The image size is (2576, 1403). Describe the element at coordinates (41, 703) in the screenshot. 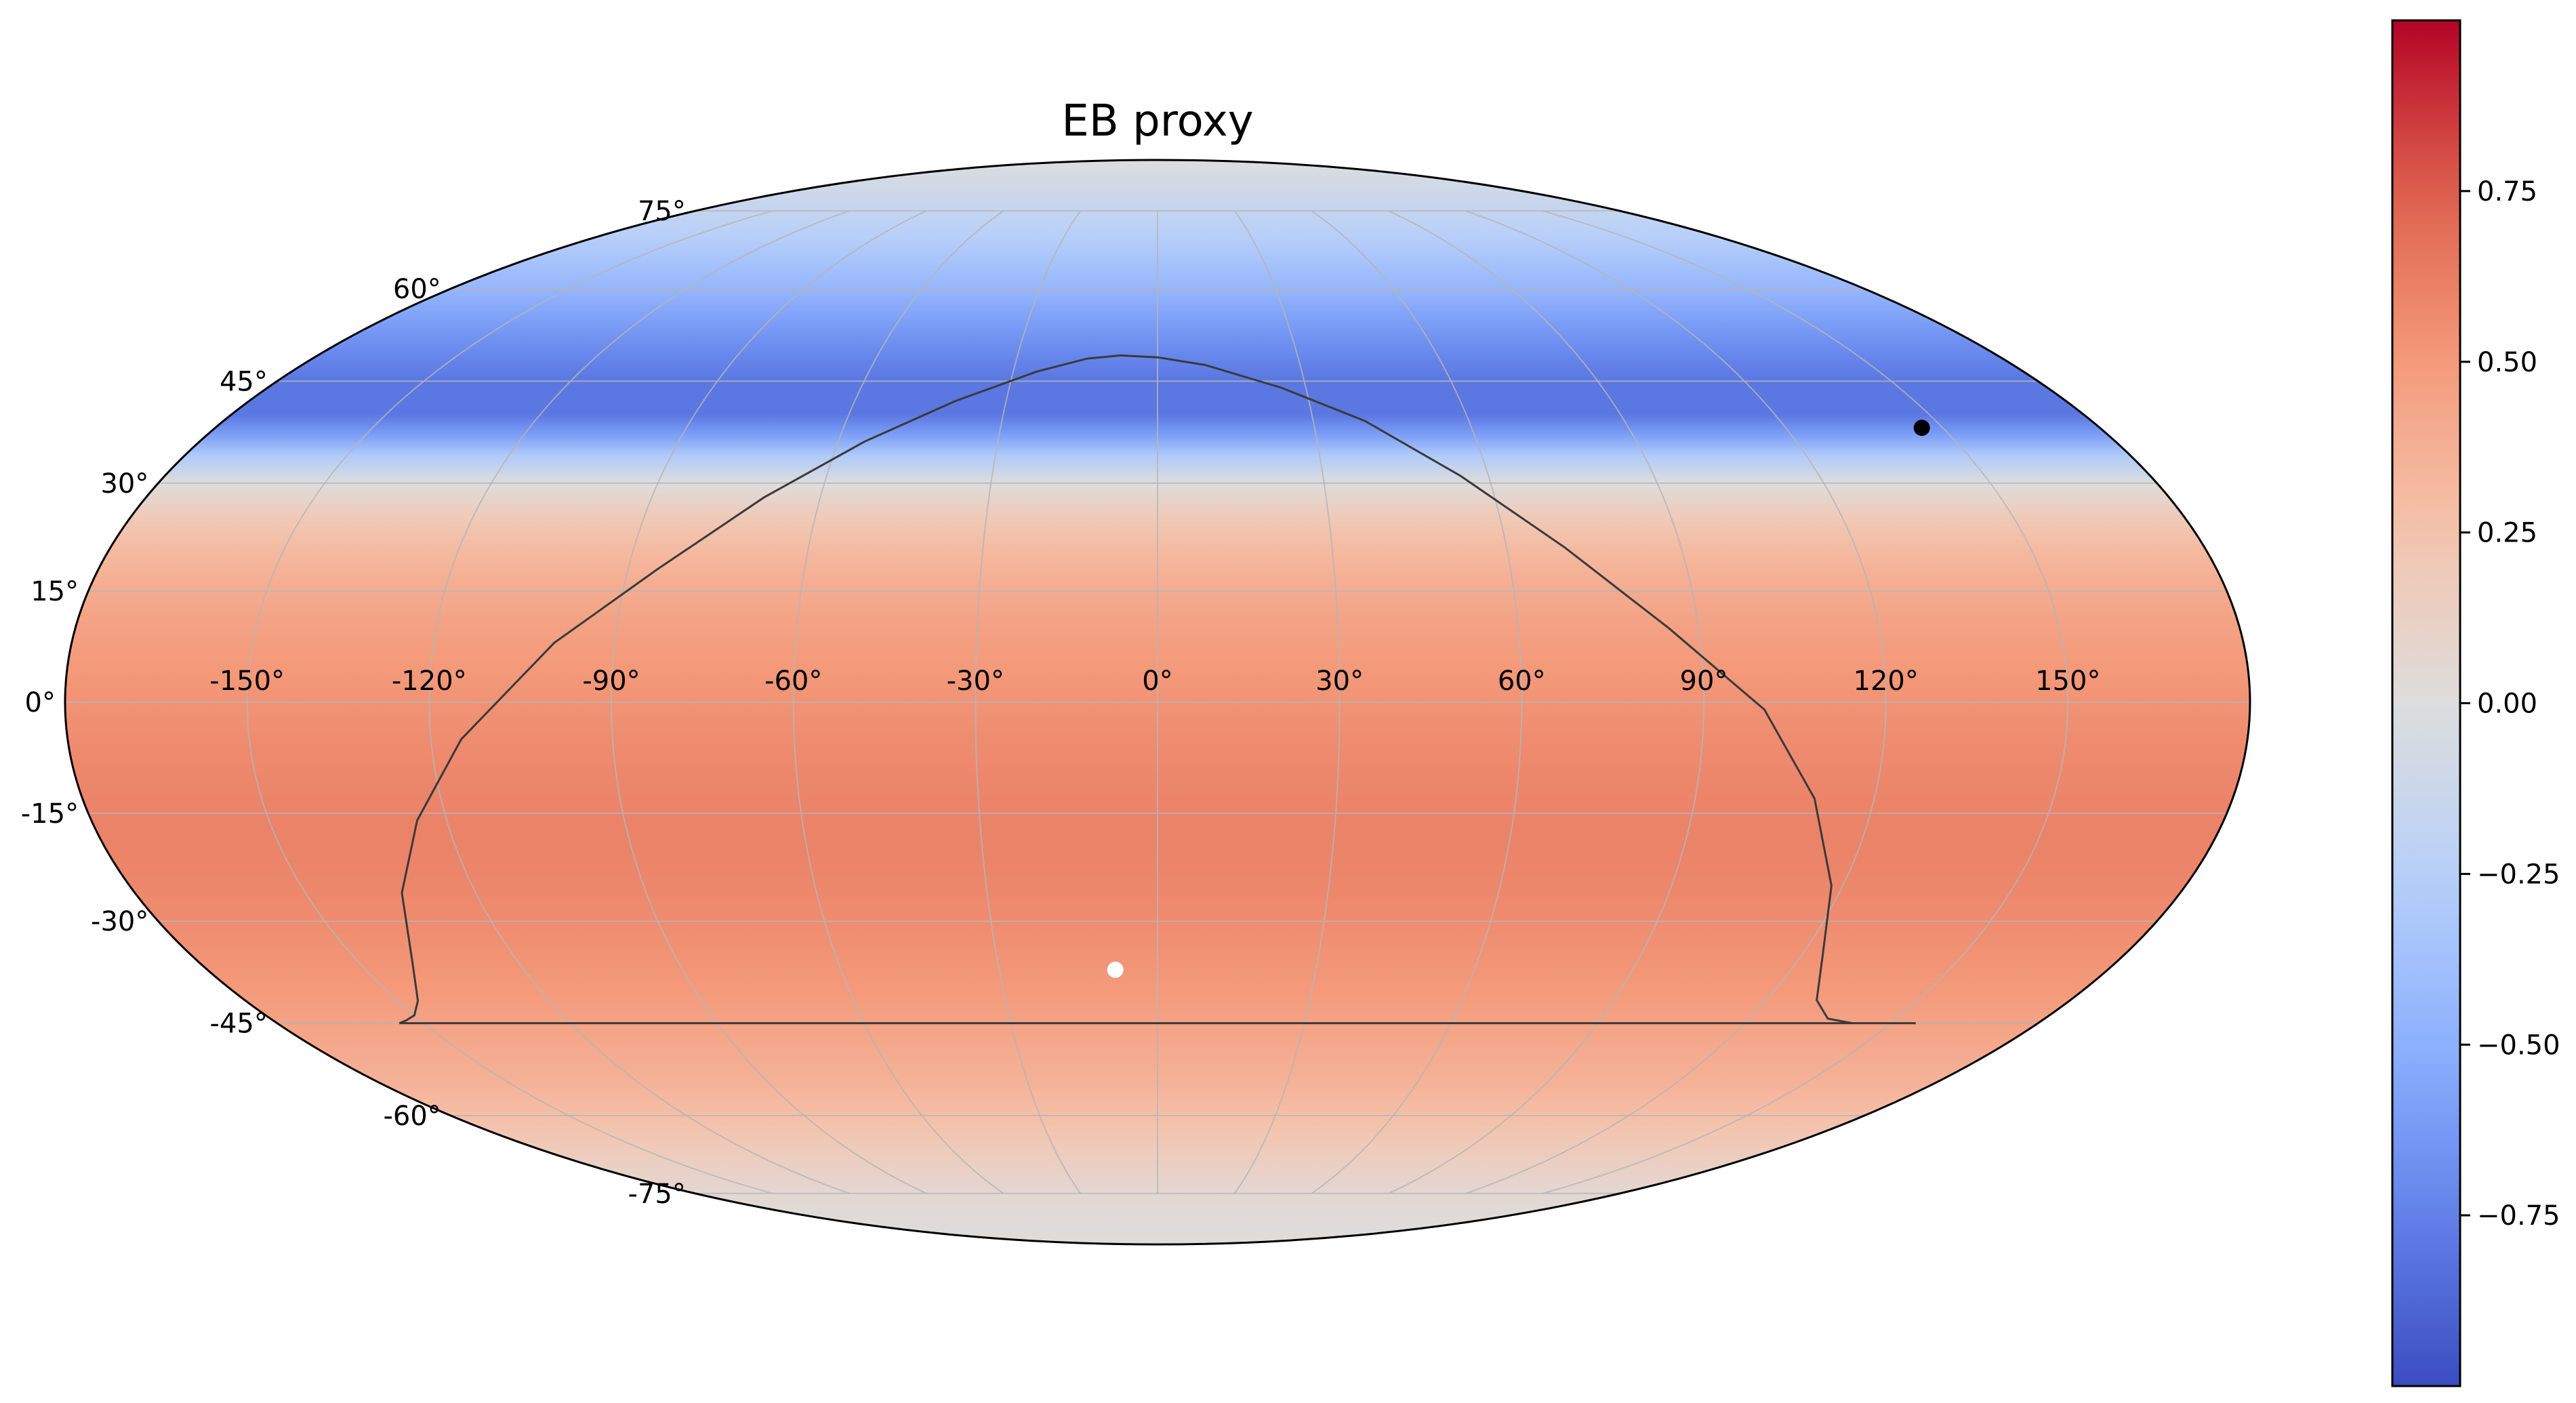

I see `latitude-tick-label: 0°` at that location.